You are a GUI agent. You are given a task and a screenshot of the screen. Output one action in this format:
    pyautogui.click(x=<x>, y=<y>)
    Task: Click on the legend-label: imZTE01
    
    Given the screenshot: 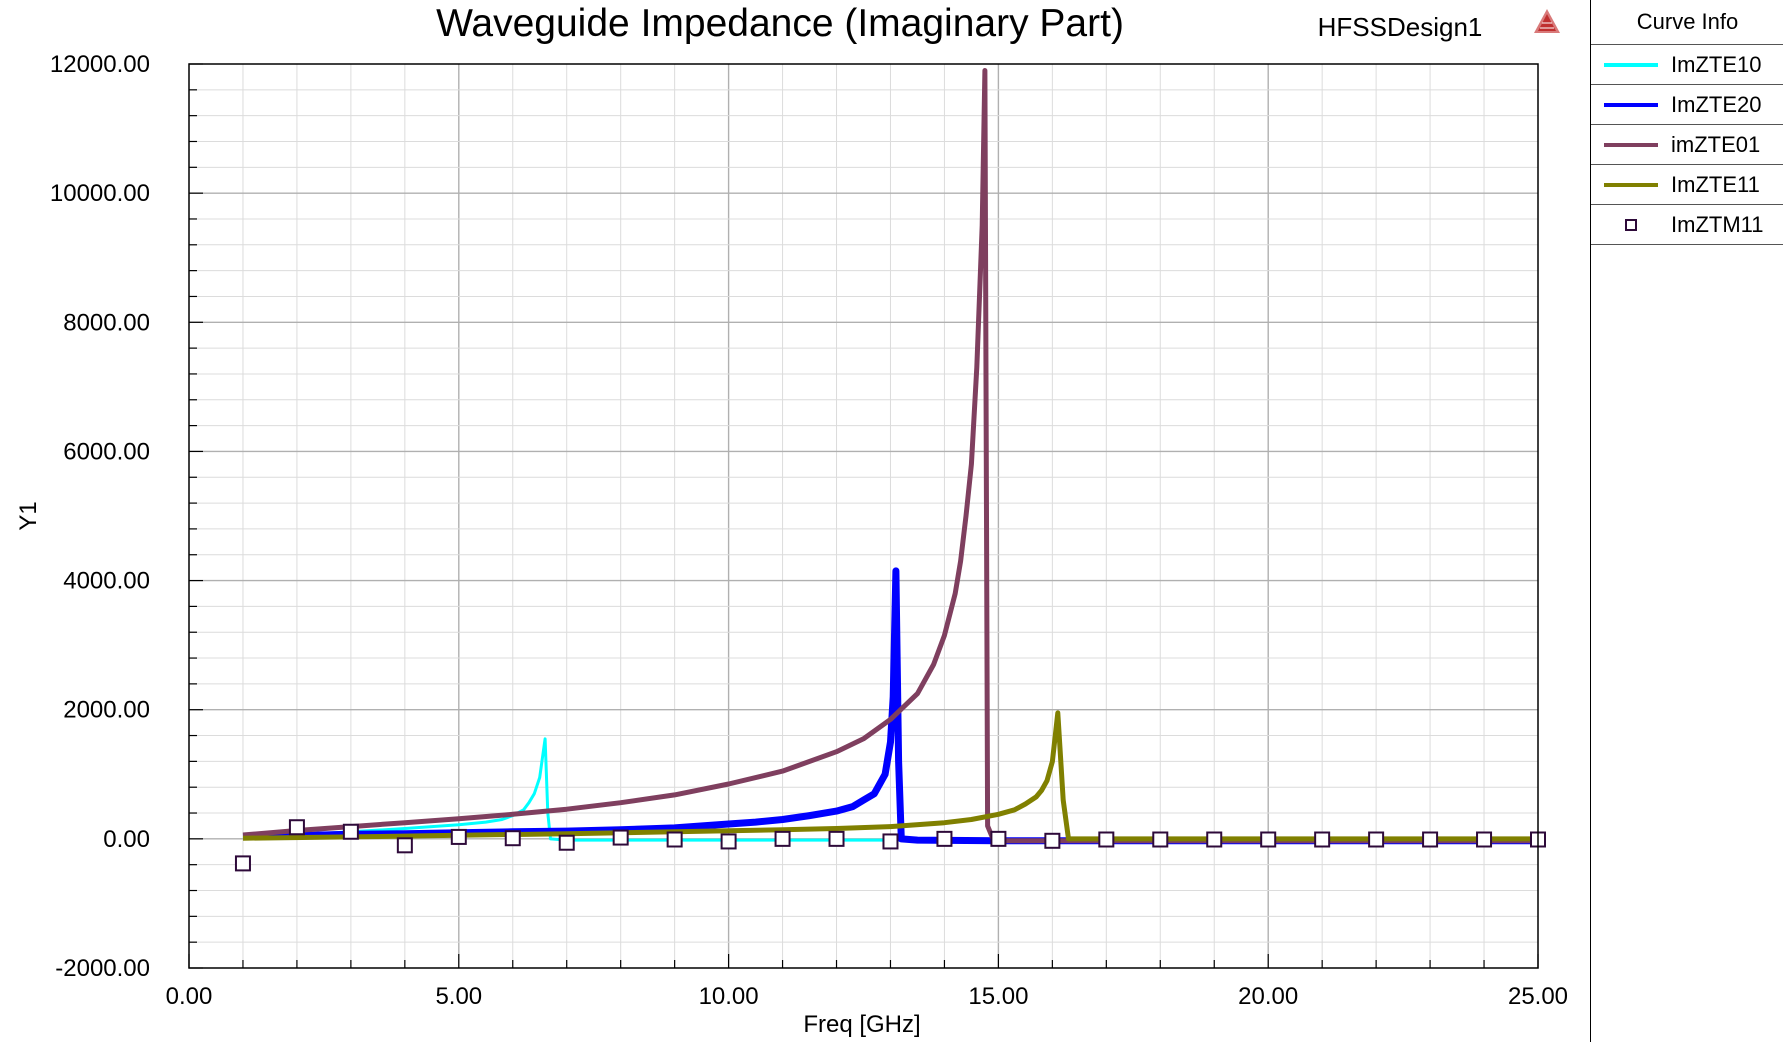 What is the action you would take?
    pyautogui.click(x=1716, y=144)
    